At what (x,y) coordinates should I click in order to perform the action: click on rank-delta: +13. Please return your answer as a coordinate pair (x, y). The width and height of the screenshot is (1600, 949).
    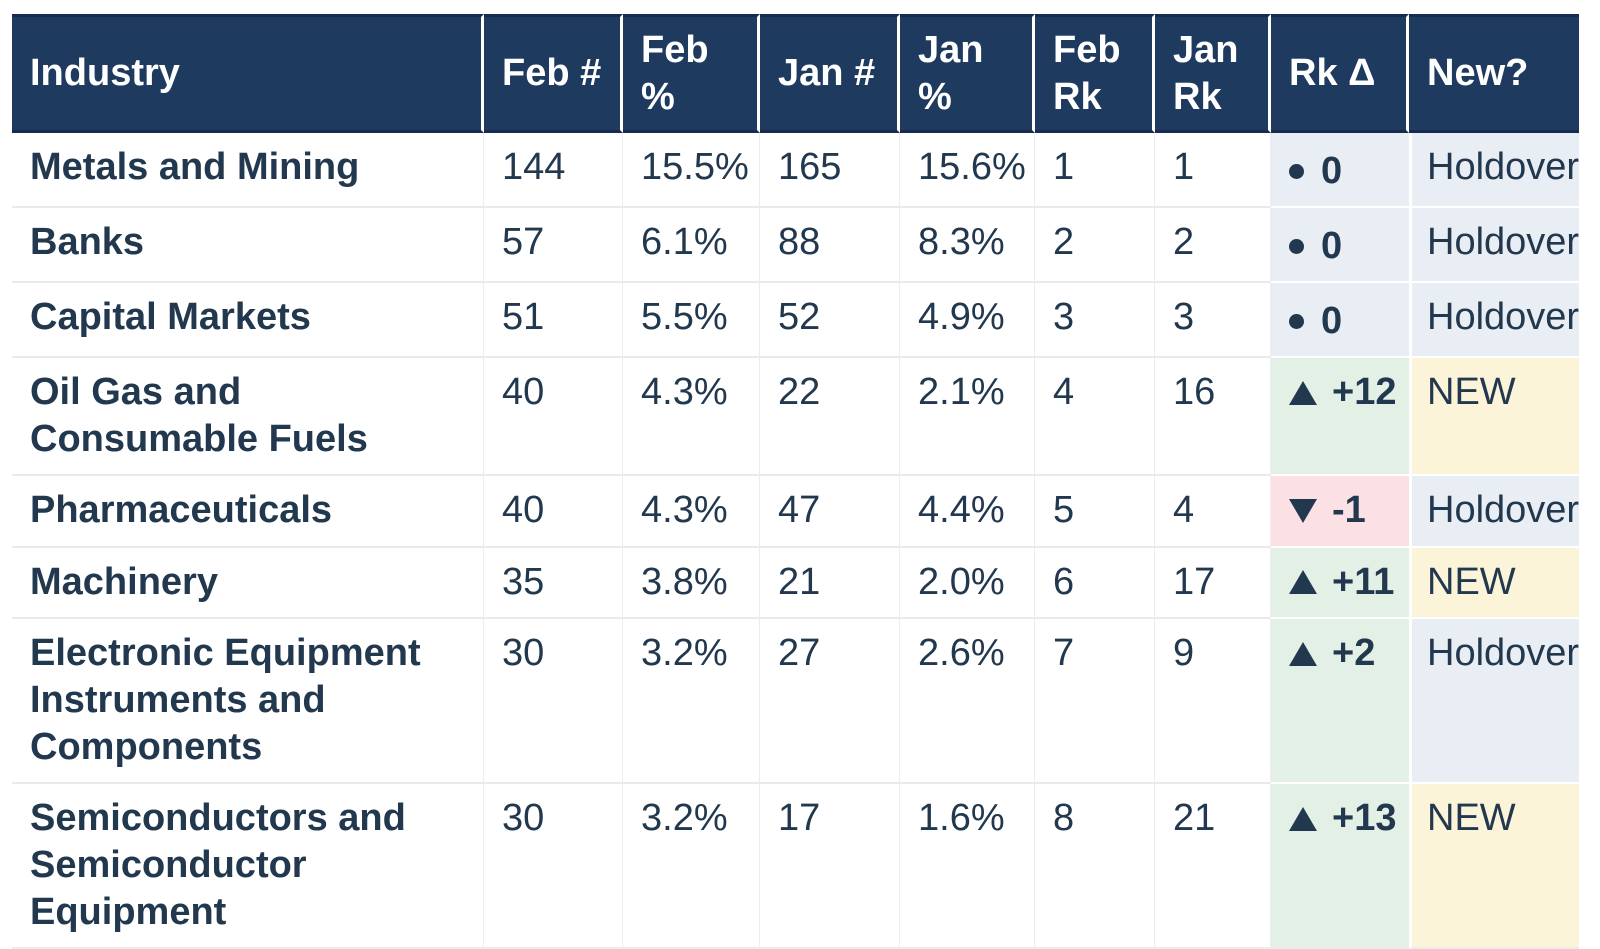
    Looking at the image, I should click on (1342, 818).